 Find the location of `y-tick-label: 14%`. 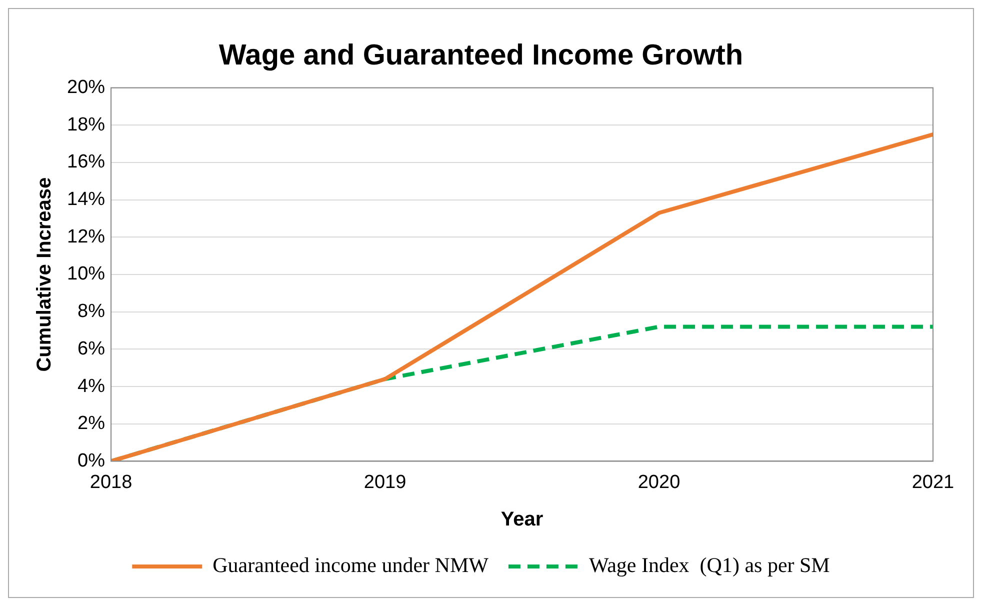

y-tick-label: 14% is located at coordinates (86, 199).